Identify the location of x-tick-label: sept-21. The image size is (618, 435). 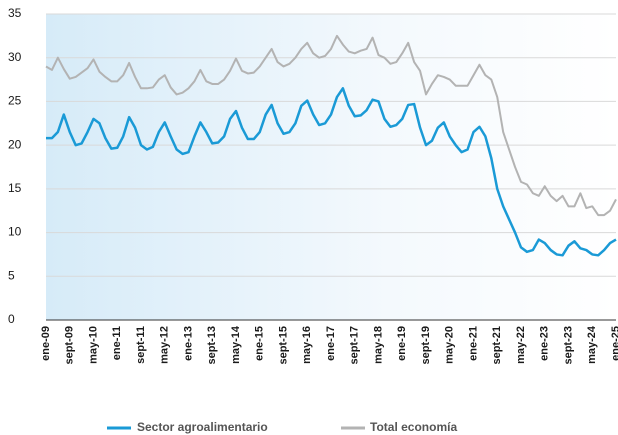
(497, 345).